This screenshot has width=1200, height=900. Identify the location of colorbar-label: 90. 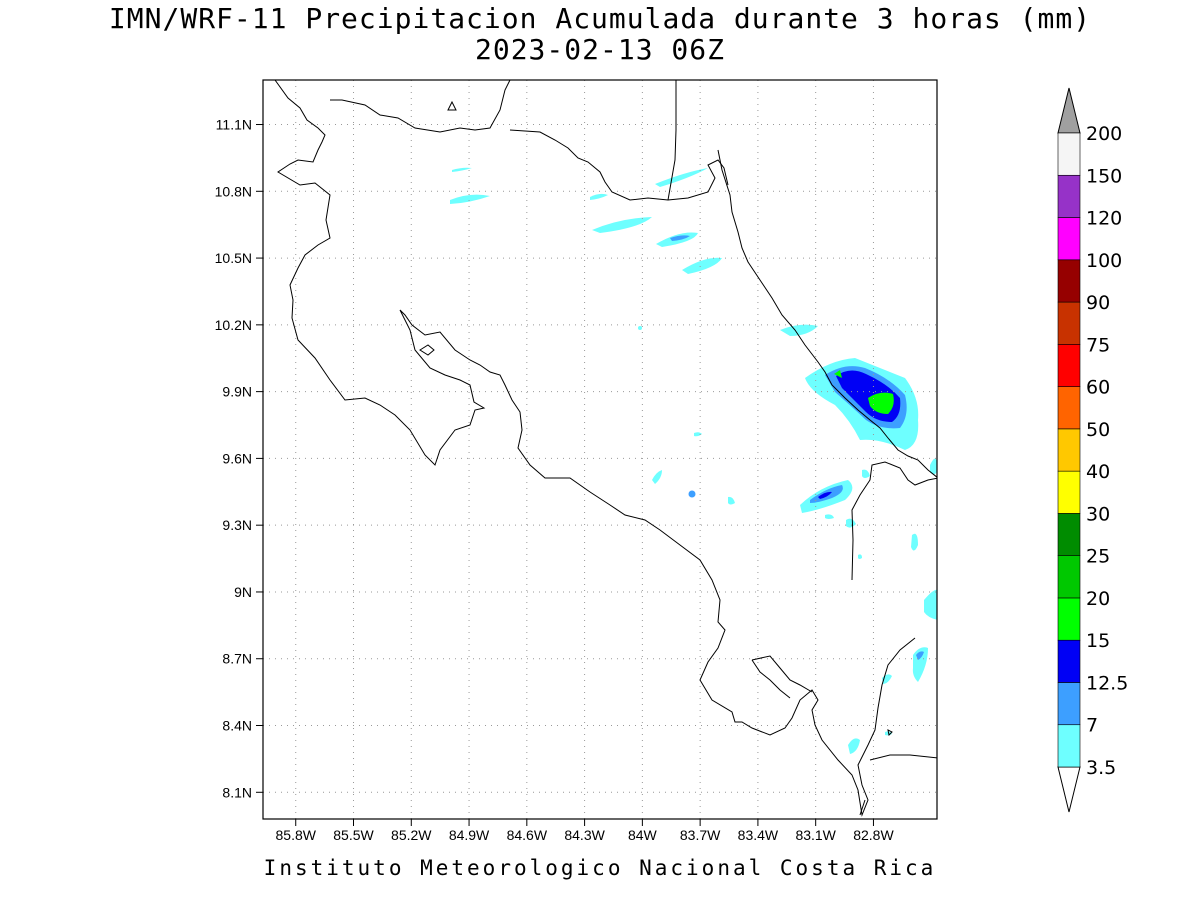
(1098, 303).